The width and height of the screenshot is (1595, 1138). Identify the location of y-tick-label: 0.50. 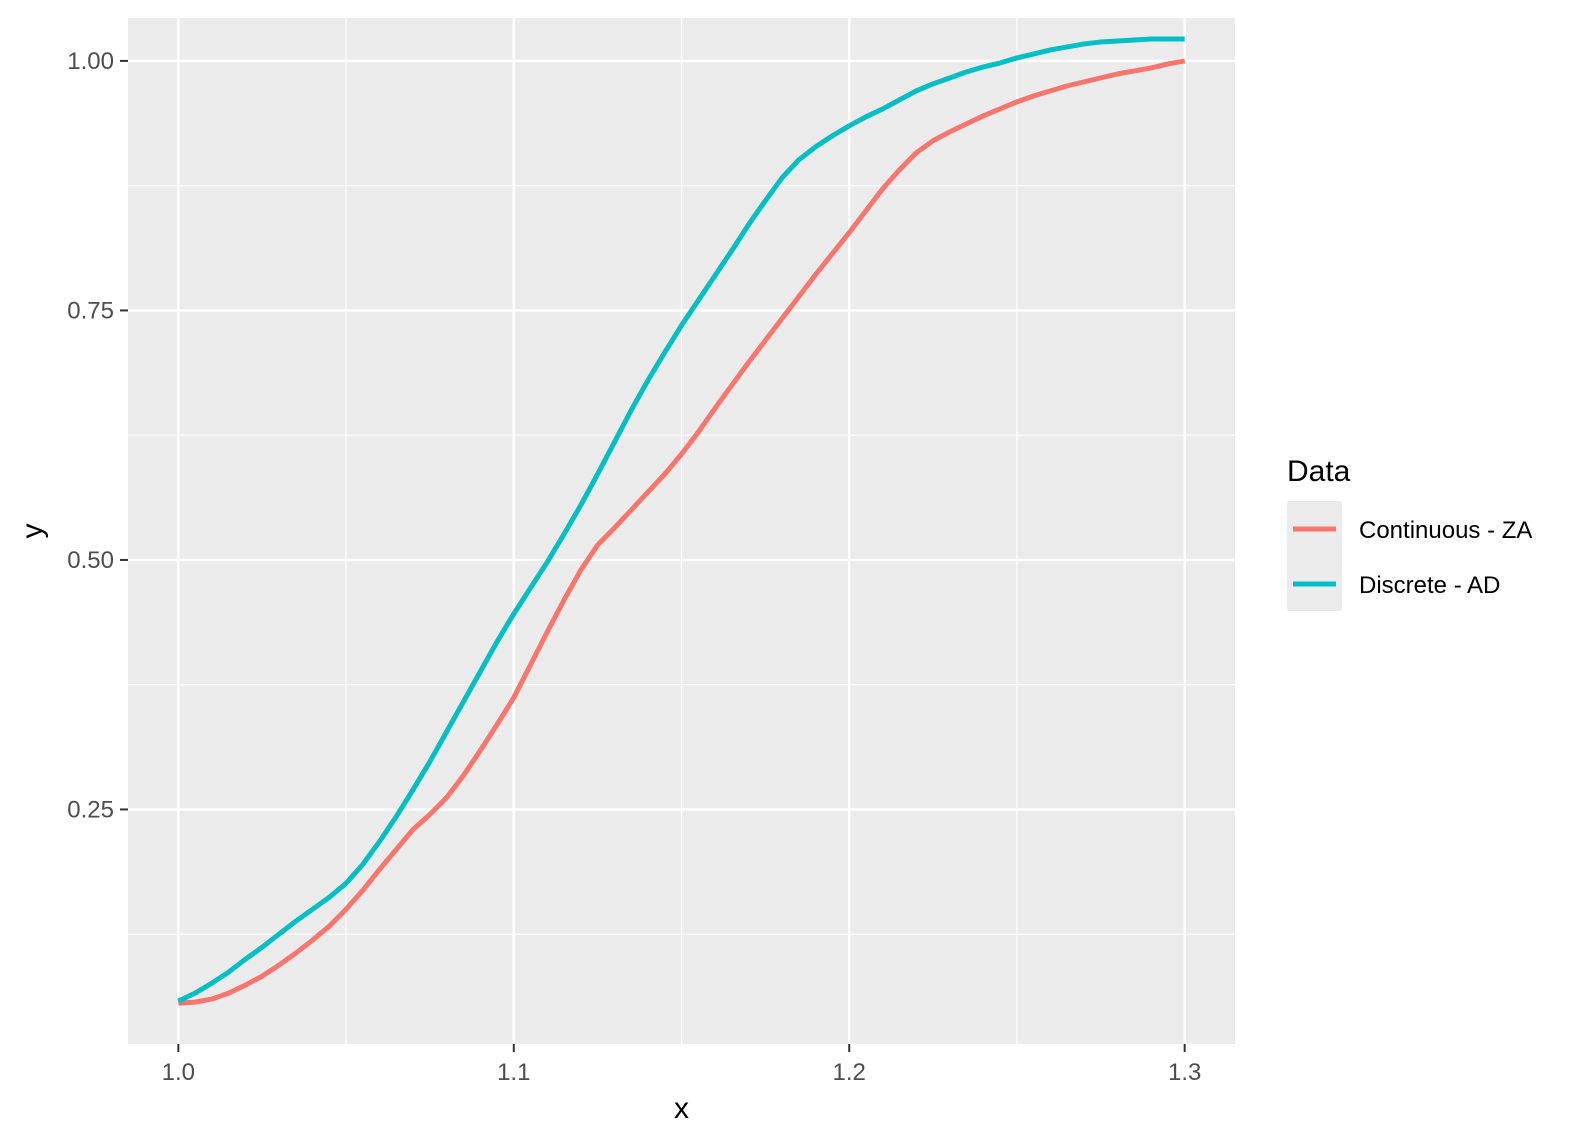
(90, 560).